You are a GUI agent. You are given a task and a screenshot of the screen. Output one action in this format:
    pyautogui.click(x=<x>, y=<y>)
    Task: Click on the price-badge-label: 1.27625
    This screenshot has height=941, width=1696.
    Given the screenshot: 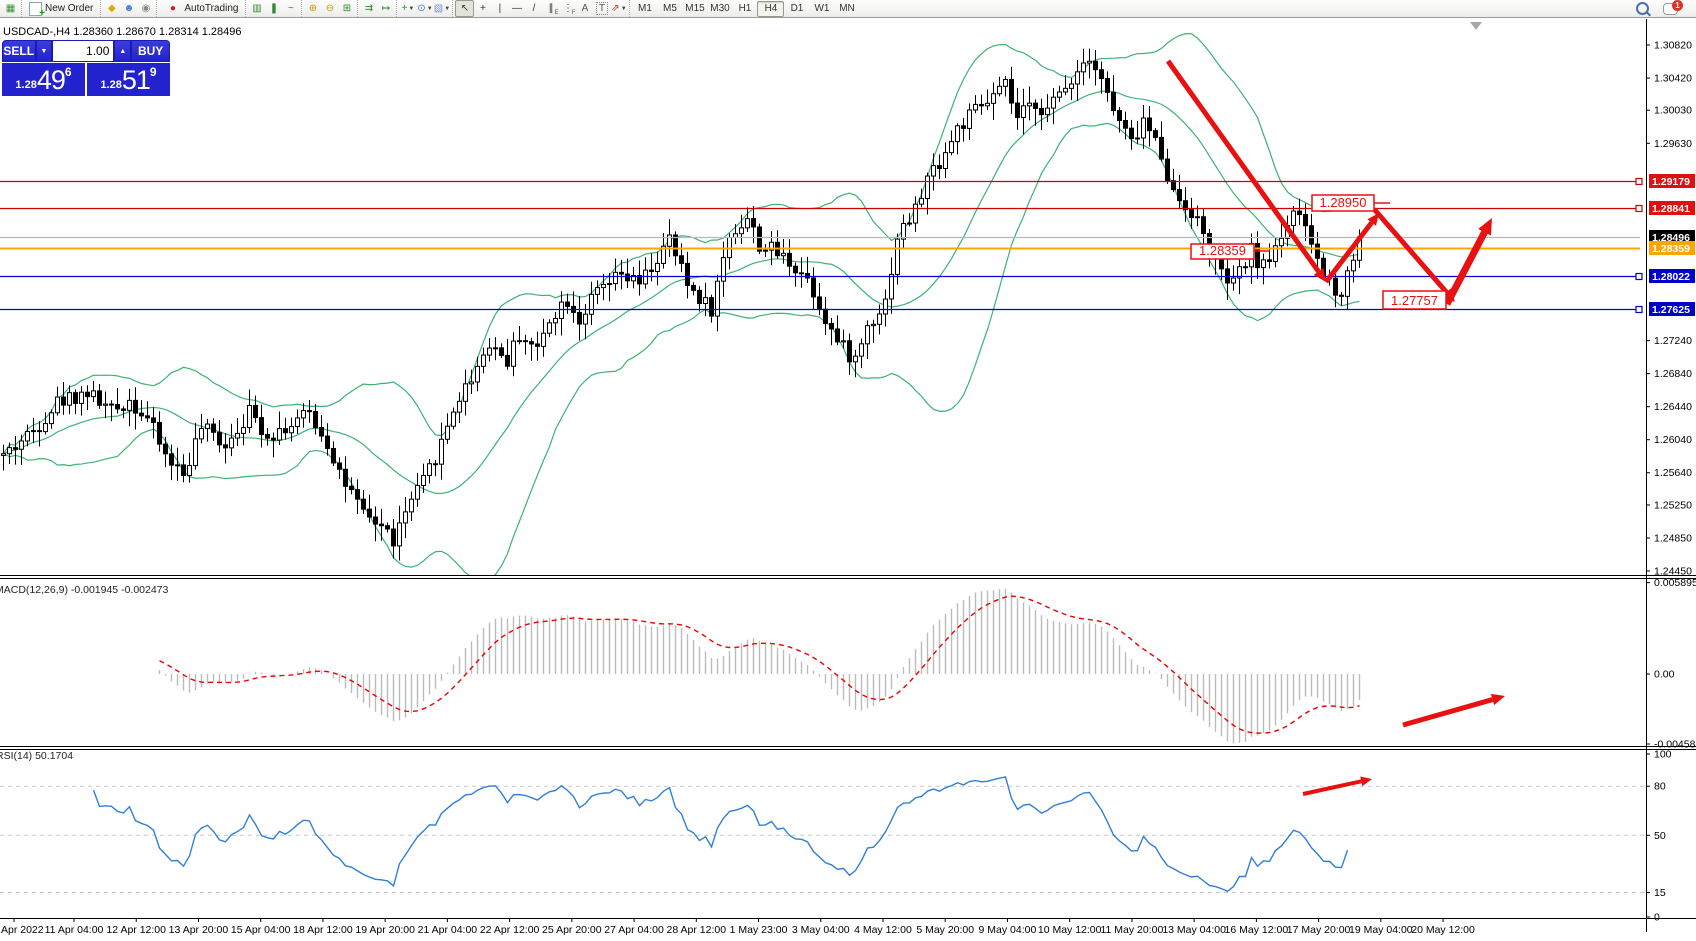 What is the action you would take?
    pyautogui.click(x=1671, y=310)
    